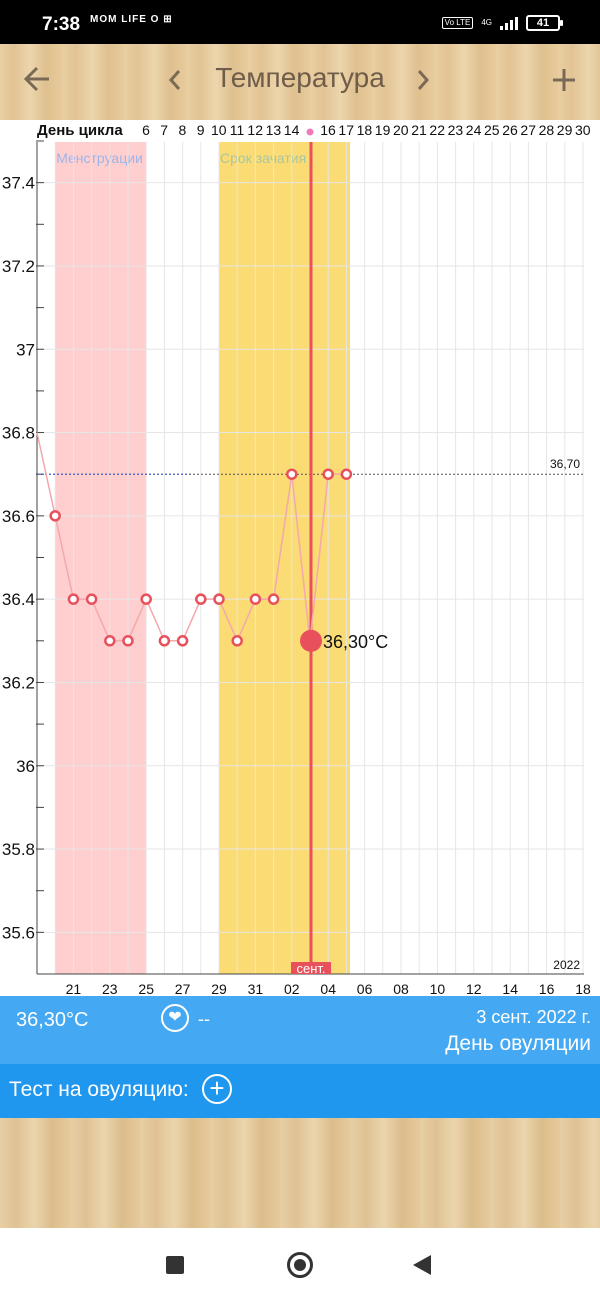 The width and height of the screenshot is (600, 1299). Describe the element at coordinates (25, 766) in the screenshot. I see `y-tick-label: 36` at that location.